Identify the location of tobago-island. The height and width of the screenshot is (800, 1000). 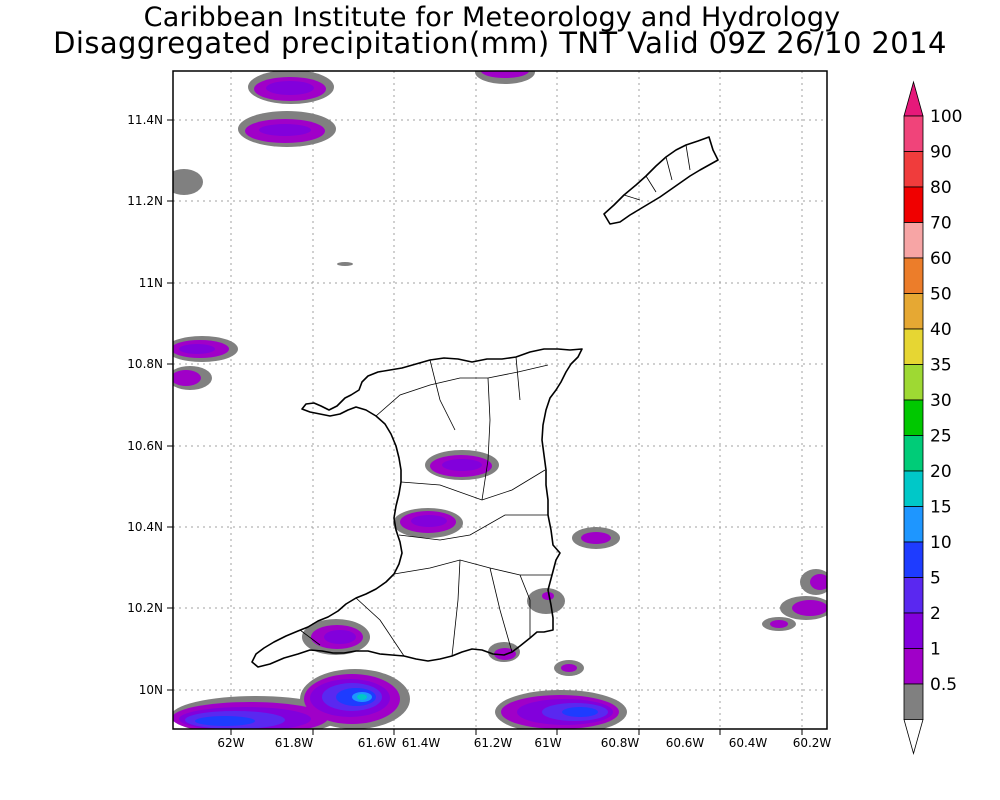
(661, 180).